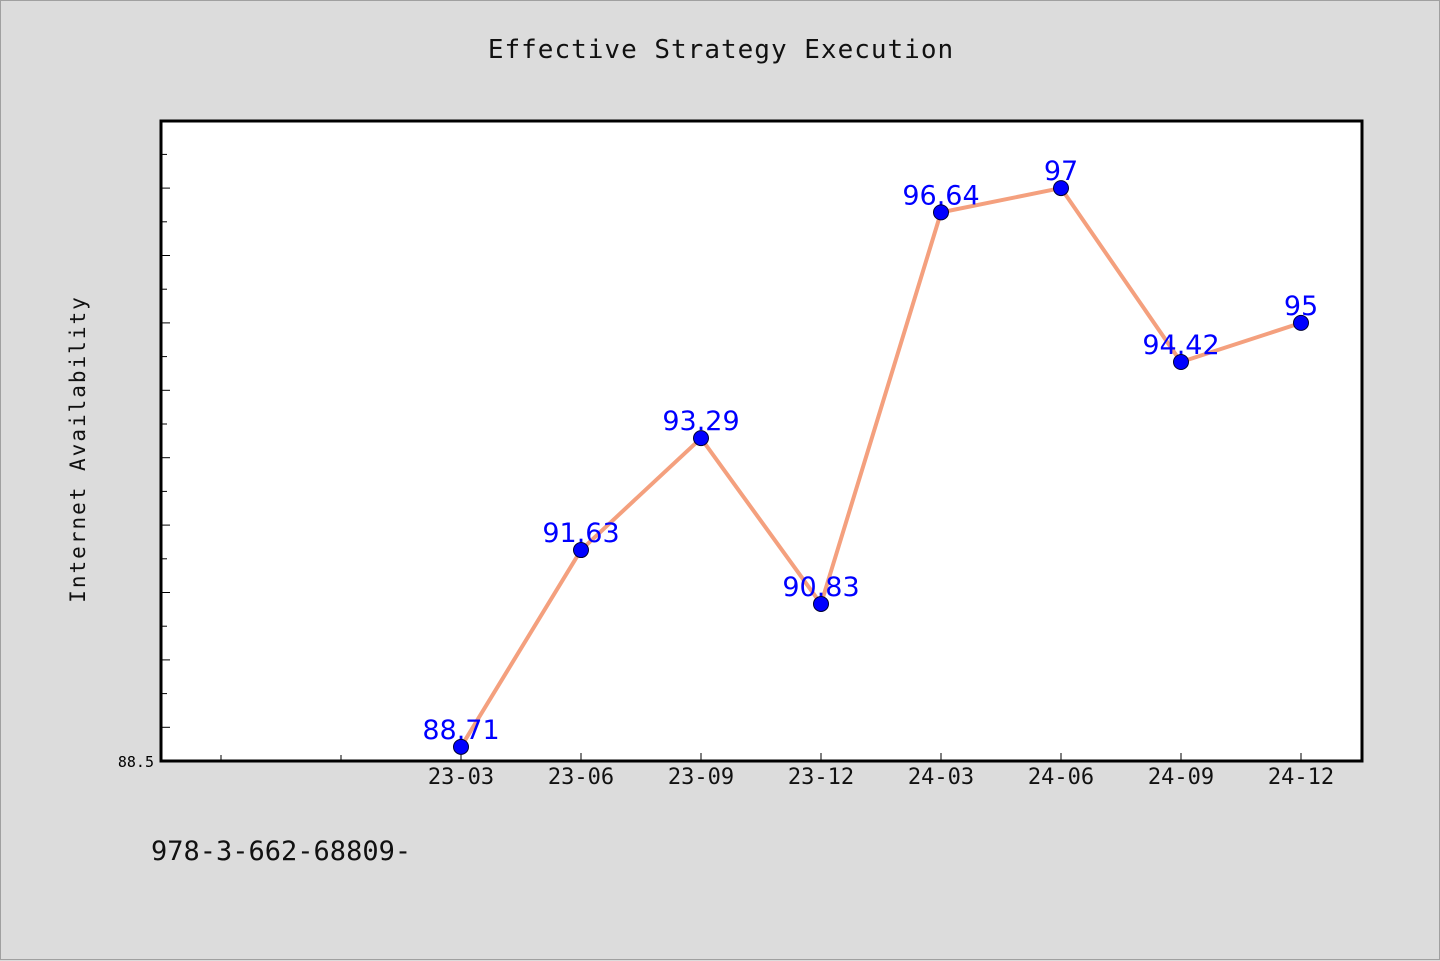 Image resolution: width=1440 pixels, height=961 pixels. Describe the element at coordinates (581, 777) in the screenshot. I see `x-tick-label: 23-06` at that location.